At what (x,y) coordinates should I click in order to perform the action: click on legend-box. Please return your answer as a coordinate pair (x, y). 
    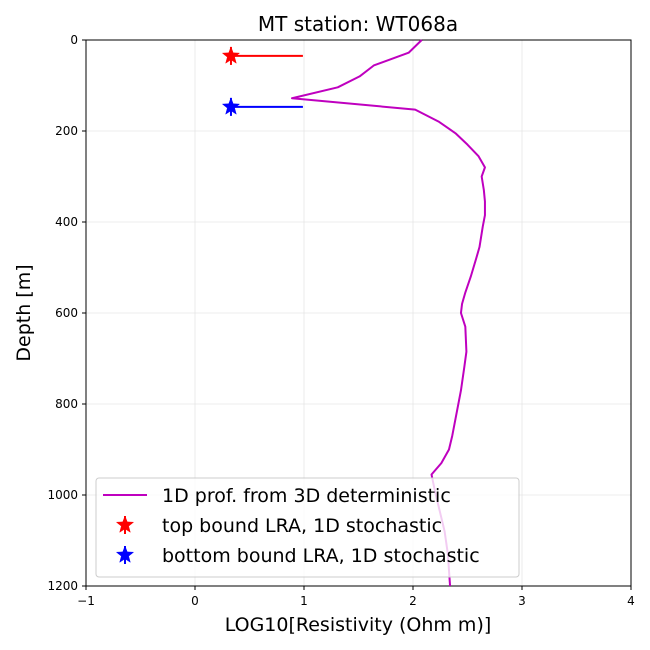
    Looking at the image, I should click on (307, 527).